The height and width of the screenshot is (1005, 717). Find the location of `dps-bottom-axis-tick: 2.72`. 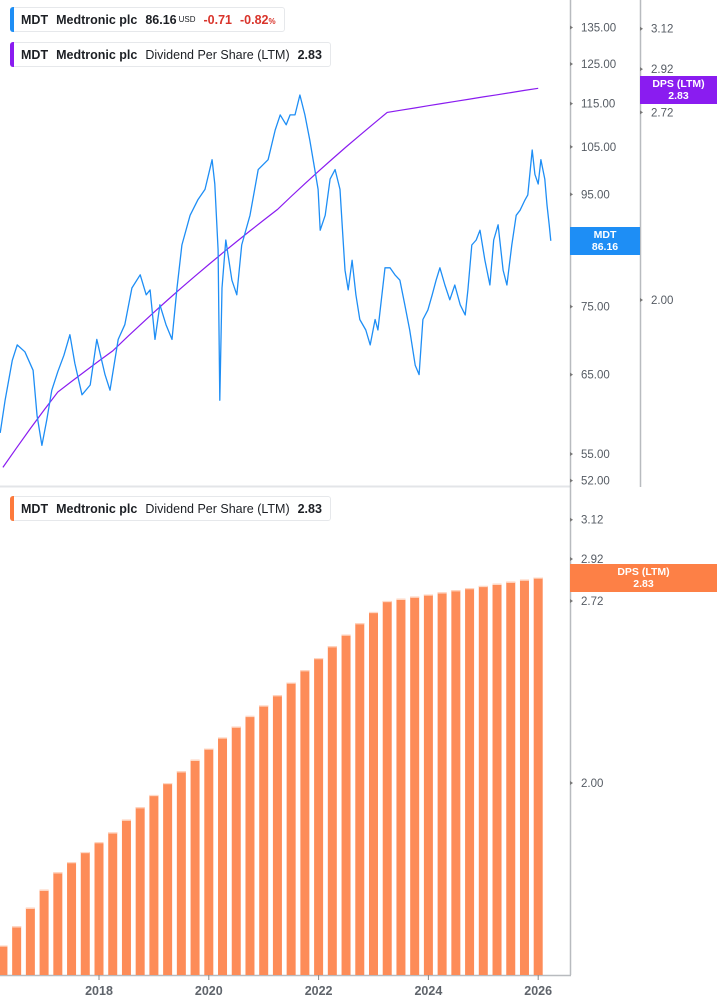

dps-bottom-axis-tick: 2.72 is located at coordinates (592, 602).